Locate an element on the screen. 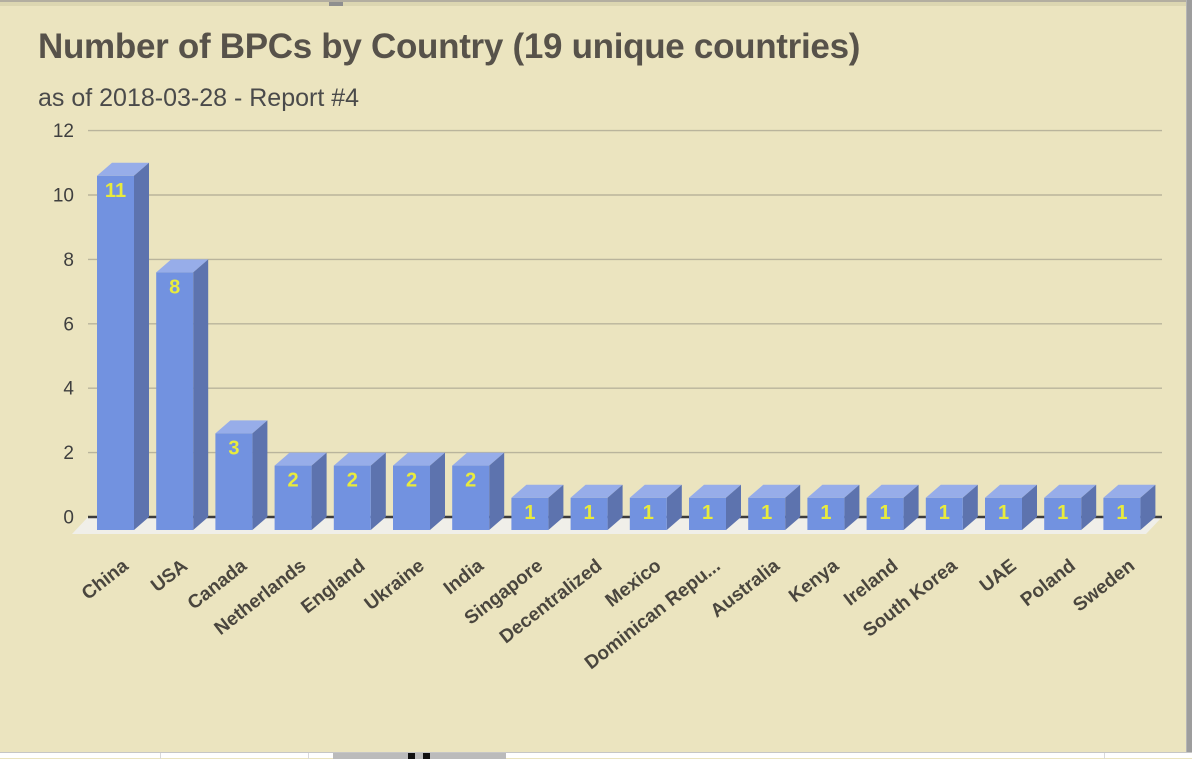 The height and width of the screenshot is (759, 1192). bar-value-poland: 1 is located at coordinates (1062, 513).